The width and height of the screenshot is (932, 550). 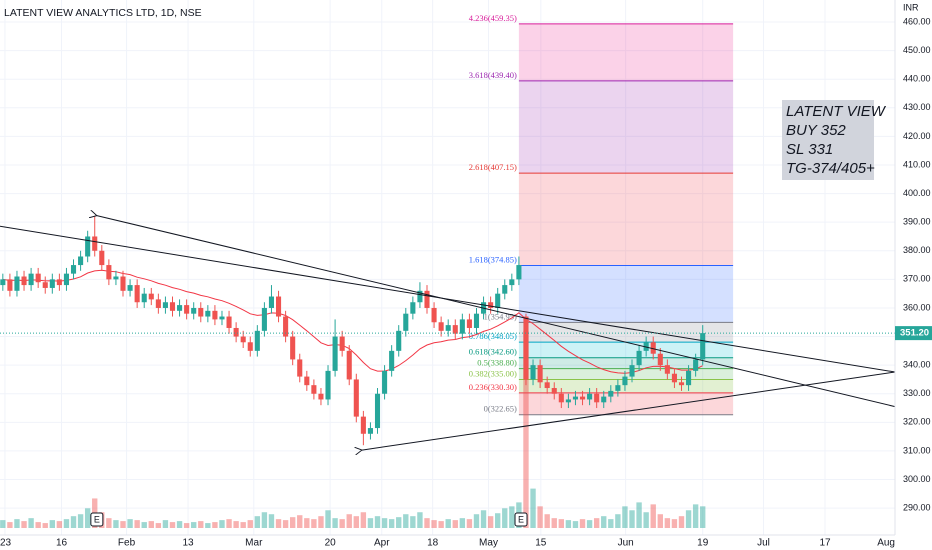 What do you see at coordinates (917, 193) in the screenshot?
I see `y-tick-label: 400.00` at bounding box center [917, 193].